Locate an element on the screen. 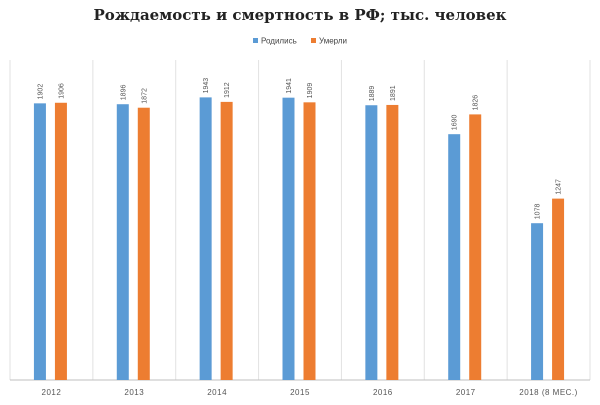 This screenshot has width=600, height=405. data-label: 1902 is located at coordinates (40, 92).